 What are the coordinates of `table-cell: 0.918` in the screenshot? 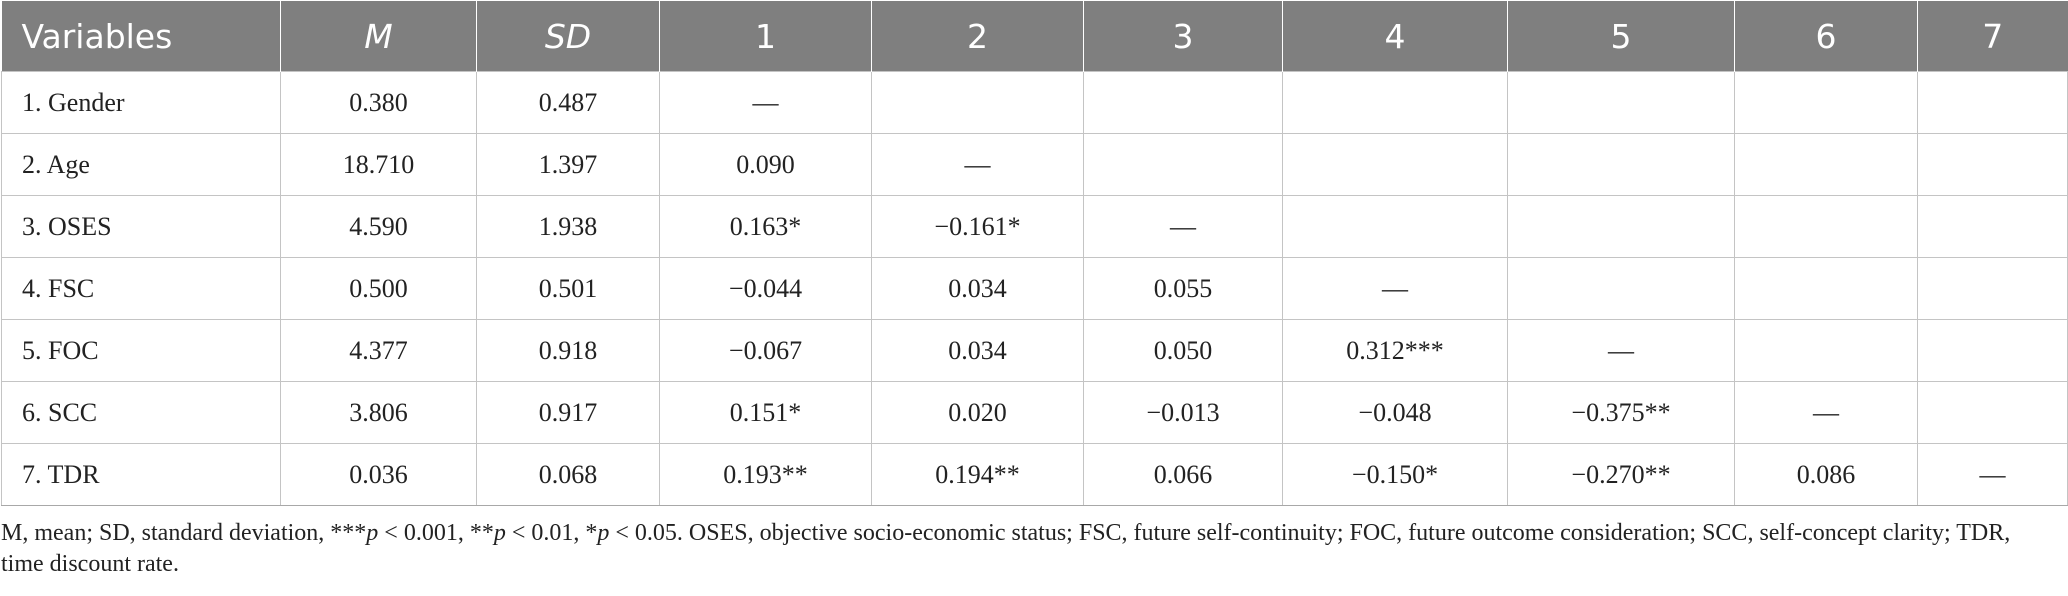 It's located at (568, 350).